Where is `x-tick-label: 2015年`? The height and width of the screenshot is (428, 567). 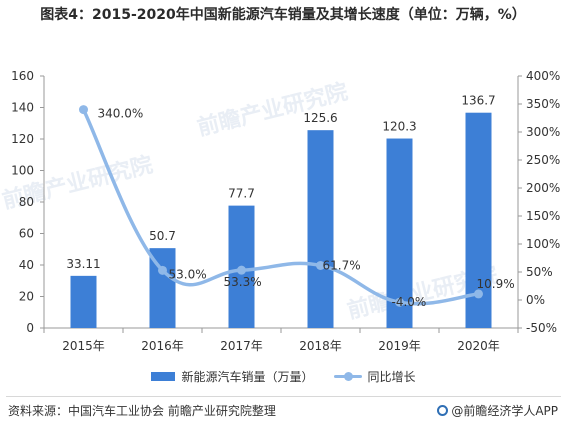
x-tick-label: 2015年 is located at coordinates (83, 346).